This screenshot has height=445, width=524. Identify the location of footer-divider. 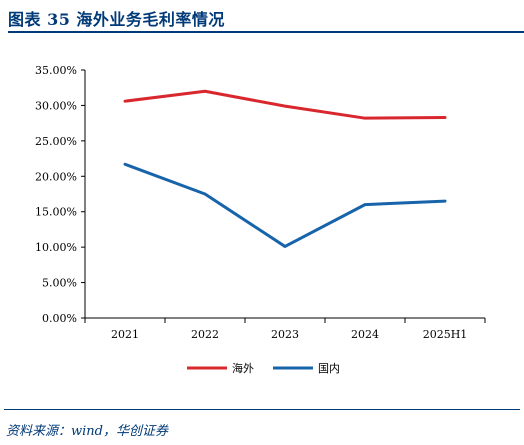
(262, 409).